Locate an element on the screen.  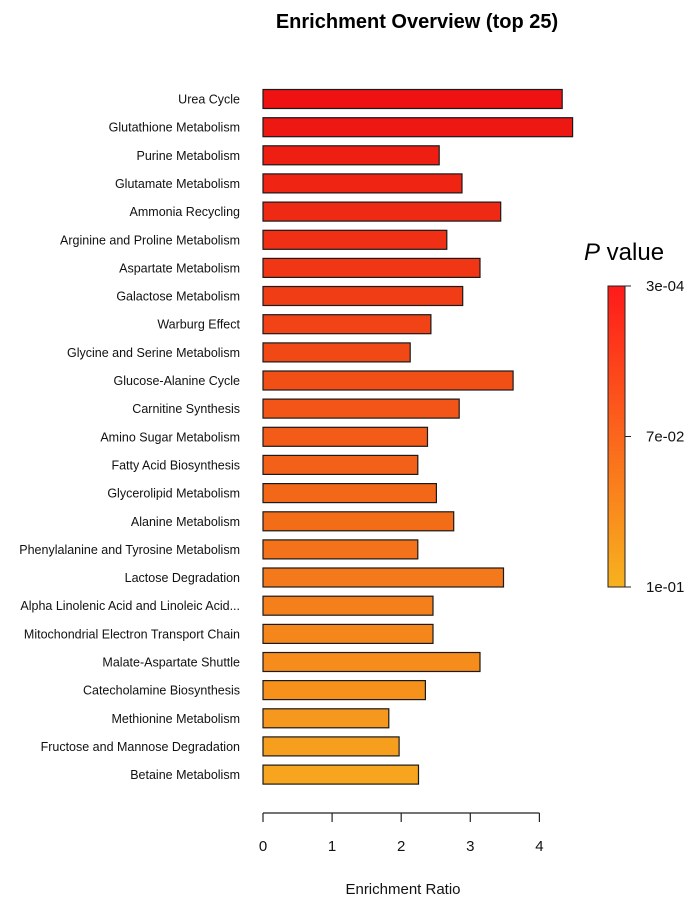
category-label: Glutathione Metabolism is located at coordinates (174, 128).